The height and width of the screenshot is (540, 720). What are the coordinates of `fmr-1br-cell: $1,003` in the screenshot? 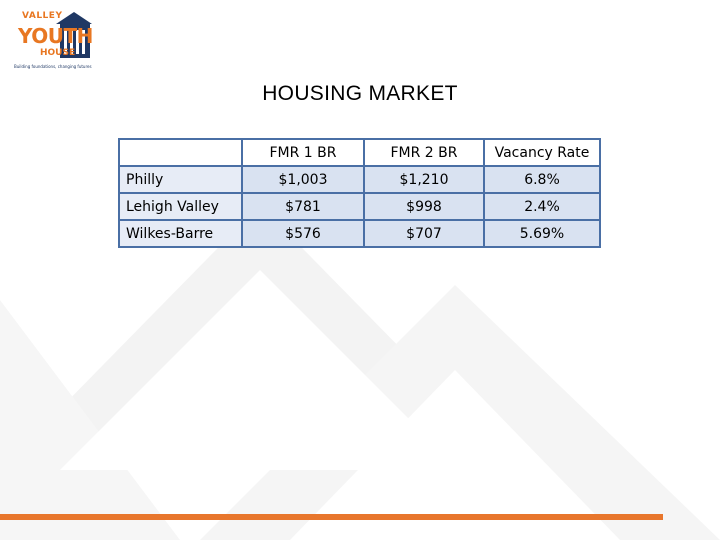 It's located at (303, 179).